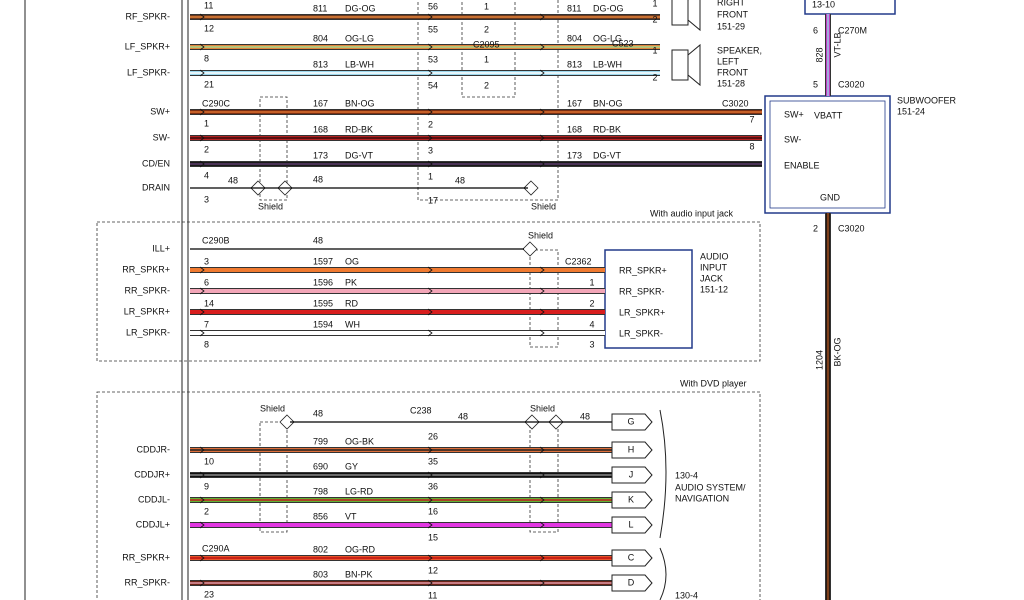  Describe the element at coordinates (713, 383) in the screenshot. I see `label: With DVD player` at that location.